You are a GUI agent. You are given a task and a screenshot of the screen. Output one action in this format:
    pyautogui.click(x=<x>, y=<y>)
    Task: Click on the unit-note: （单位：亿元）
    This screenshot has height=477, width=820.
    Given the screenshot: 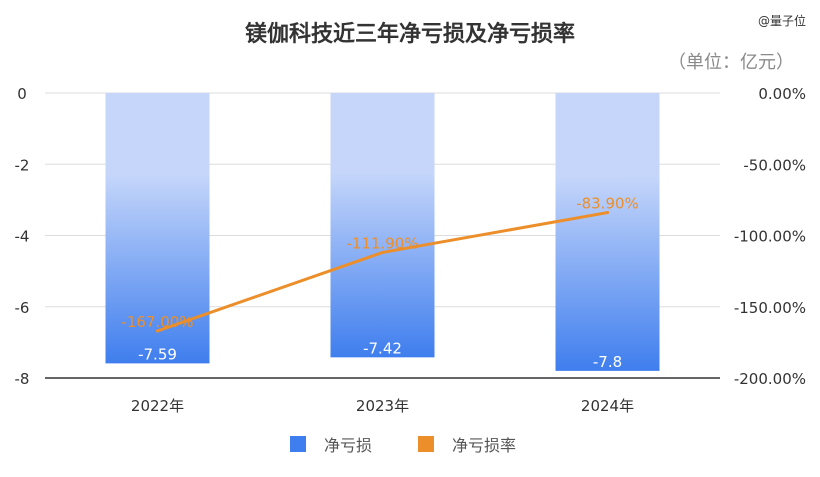 What is the action you would take?
    pyautogui.click(x=731, y=62)
    